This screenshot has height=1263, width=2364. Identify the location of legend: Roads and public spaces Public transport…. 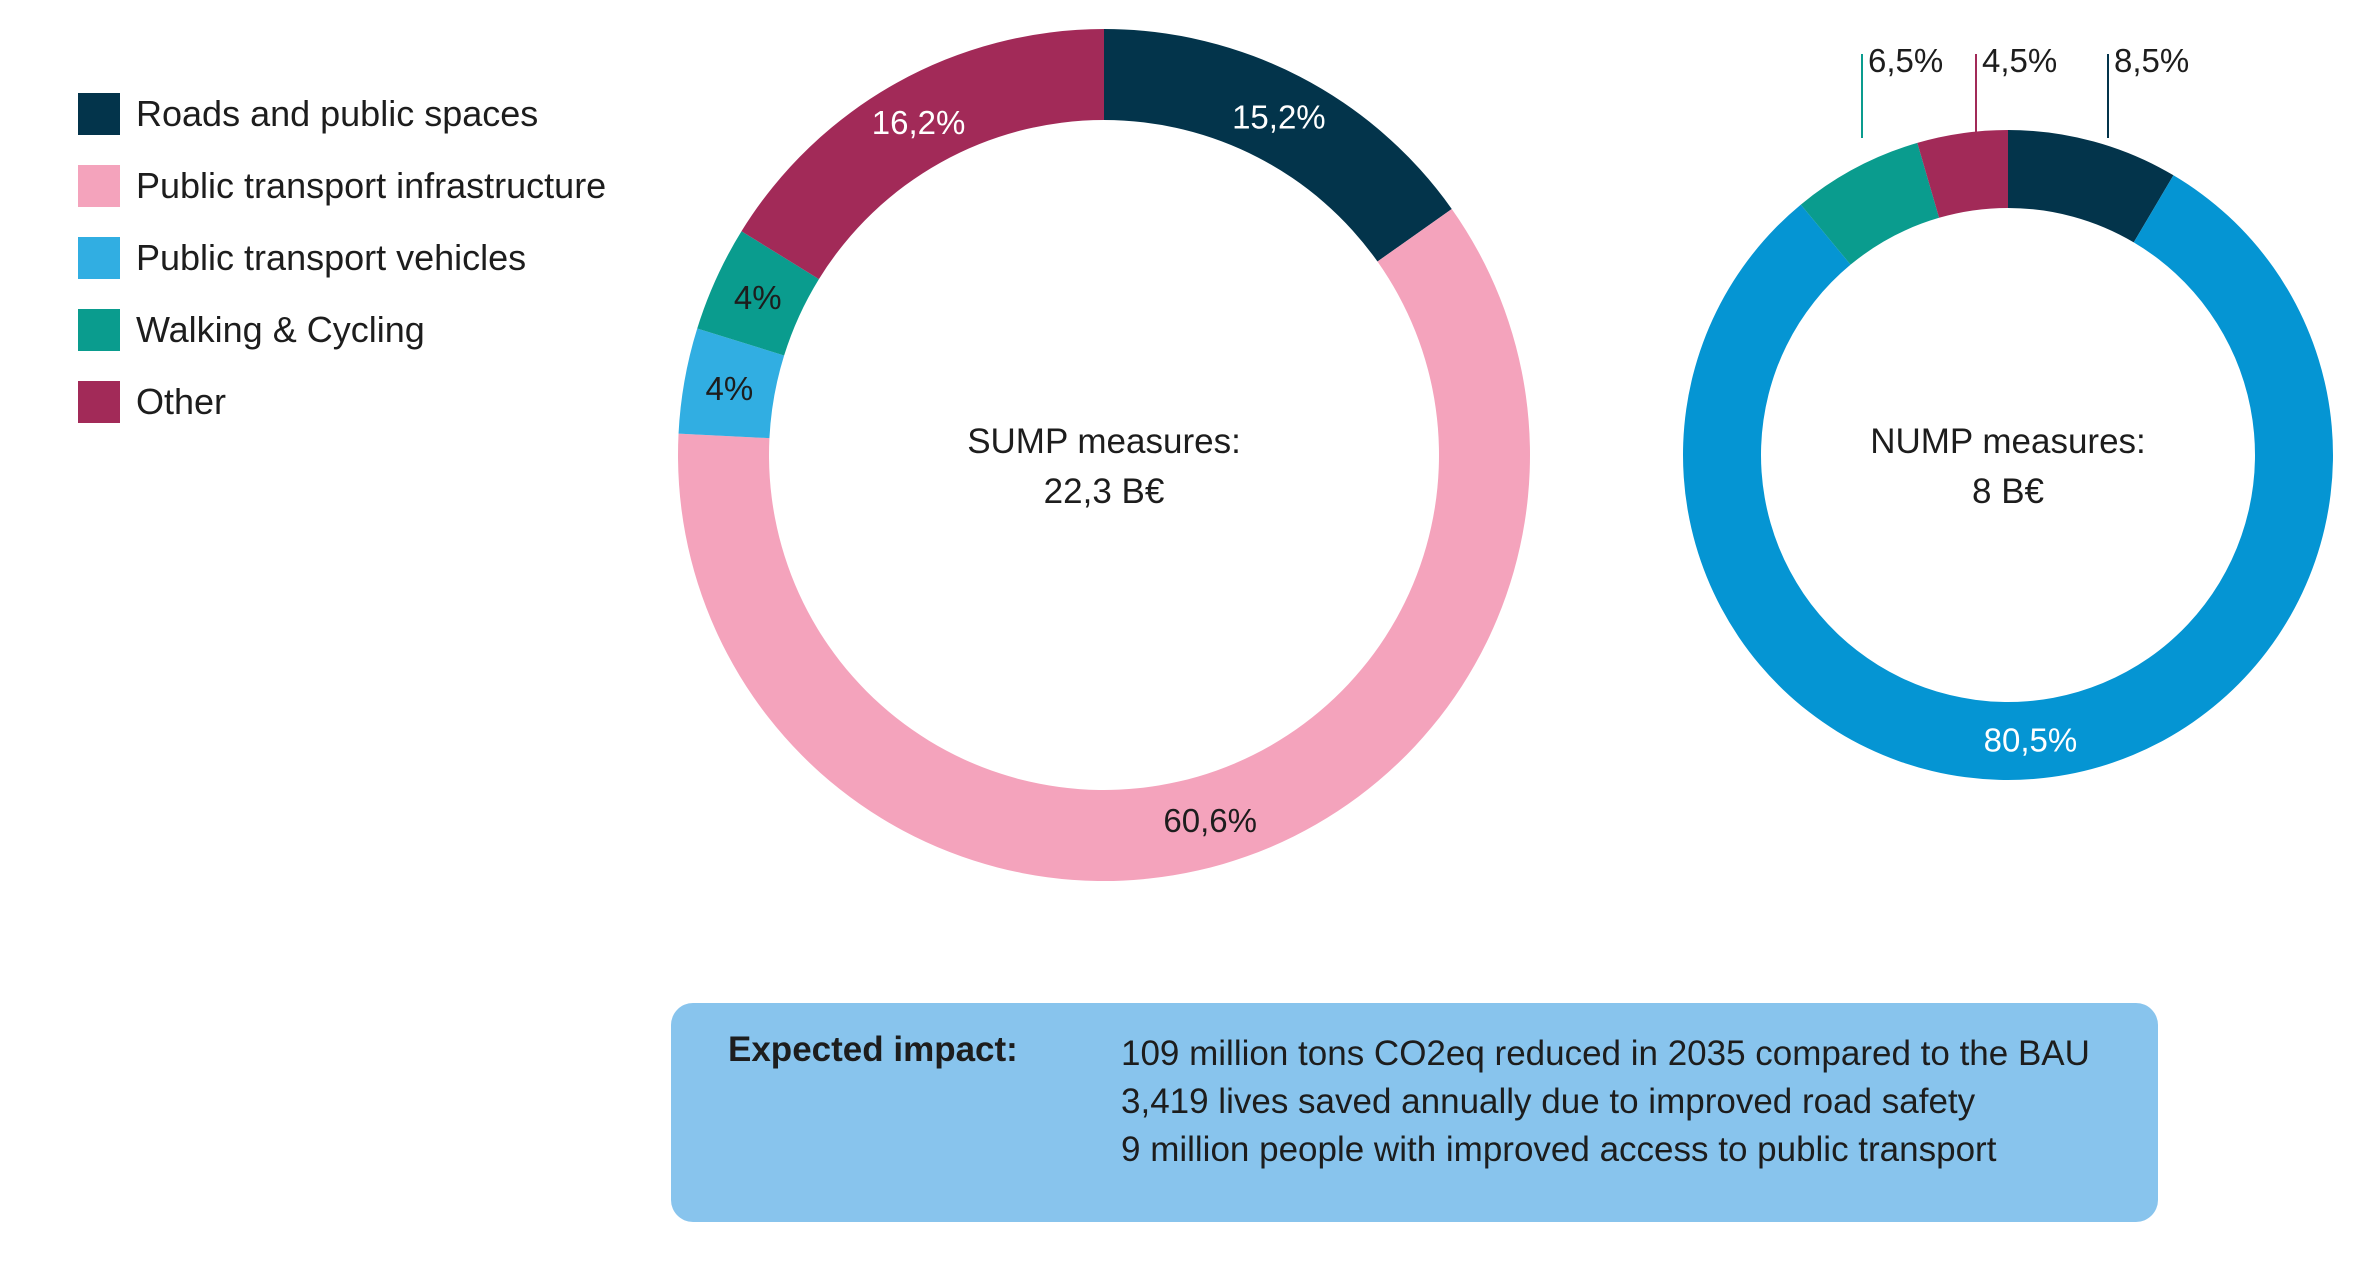
(342, 258).